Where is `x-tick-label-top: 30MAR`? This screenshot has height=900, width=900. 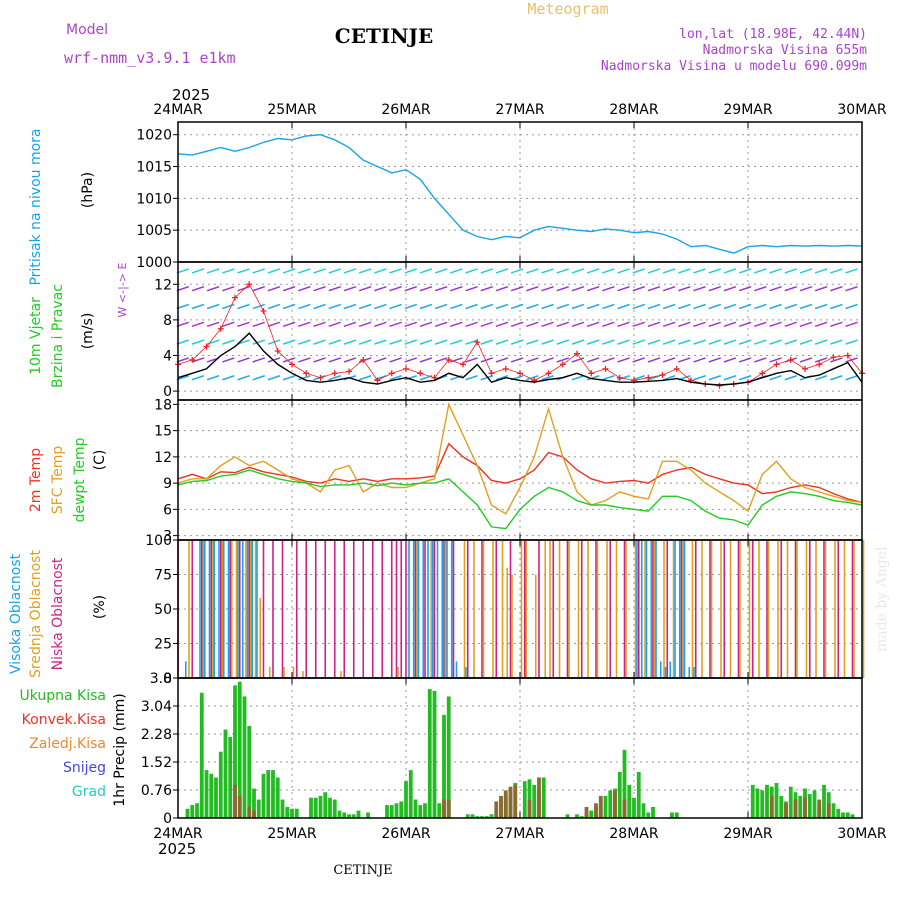
x-tick-label-top: 30MAR is located at coordinates (861, 110).